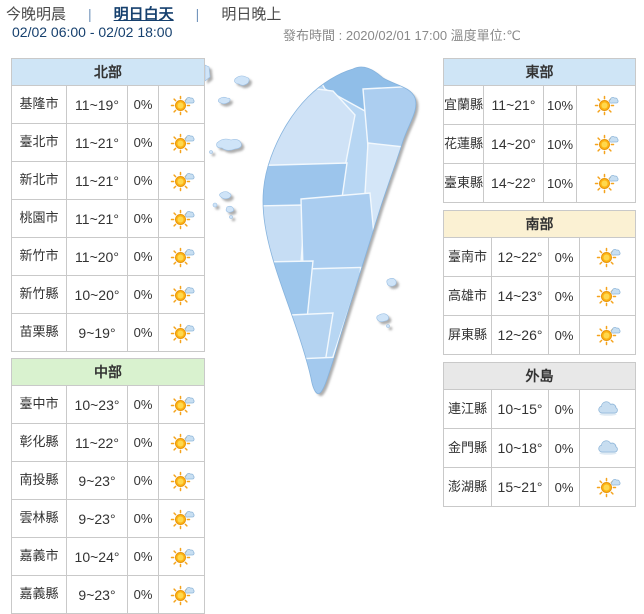 The width and height of the screenshot is (644, 614). I want to click on temperature-range: 14~23°, so click(520, 296).